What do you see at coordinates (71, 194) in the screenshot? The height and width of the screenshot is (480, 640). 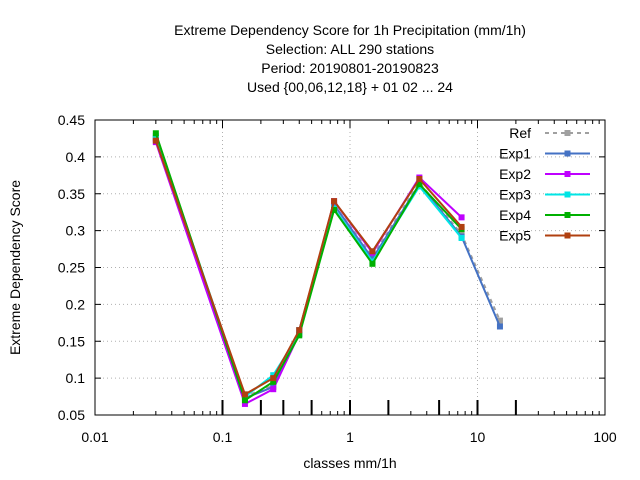 I see `y-tick-label: 0.35` at bounding box center [71, 194].